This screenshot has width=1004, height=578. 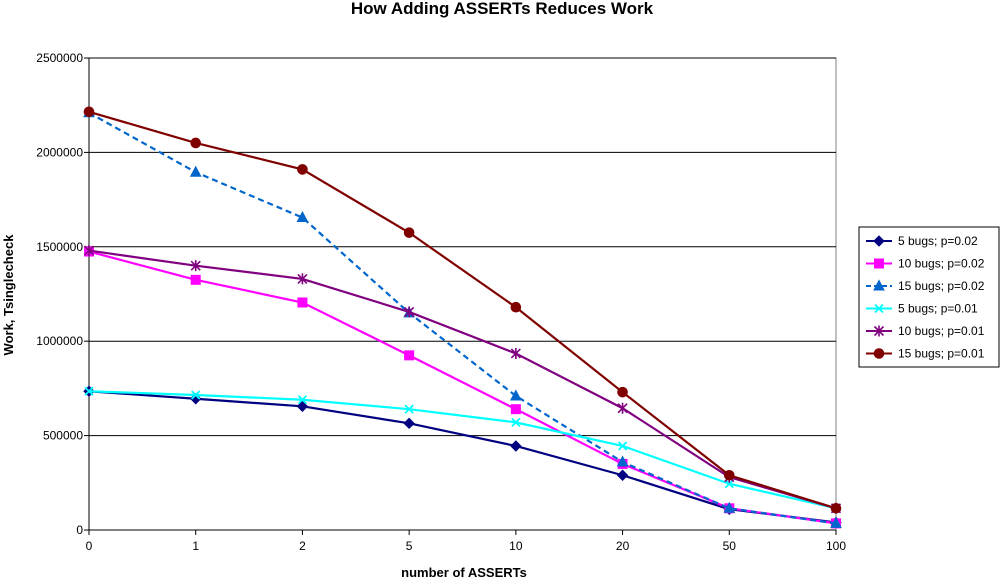 I want to click on legend-item: 5 bugs; p=0.02, so click(x=922, y=241).